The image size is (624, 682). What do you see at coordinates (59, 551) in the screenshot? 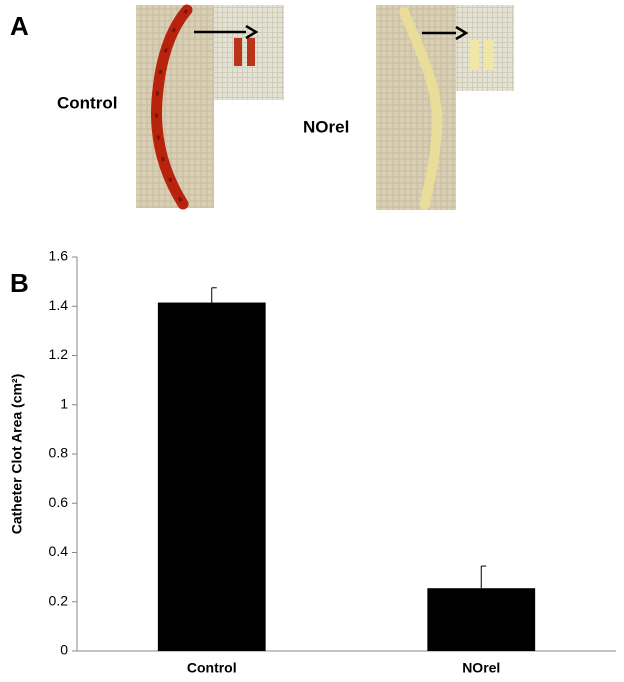
I see `y-tick-label: 0.4` at bounding box center [59, 551].